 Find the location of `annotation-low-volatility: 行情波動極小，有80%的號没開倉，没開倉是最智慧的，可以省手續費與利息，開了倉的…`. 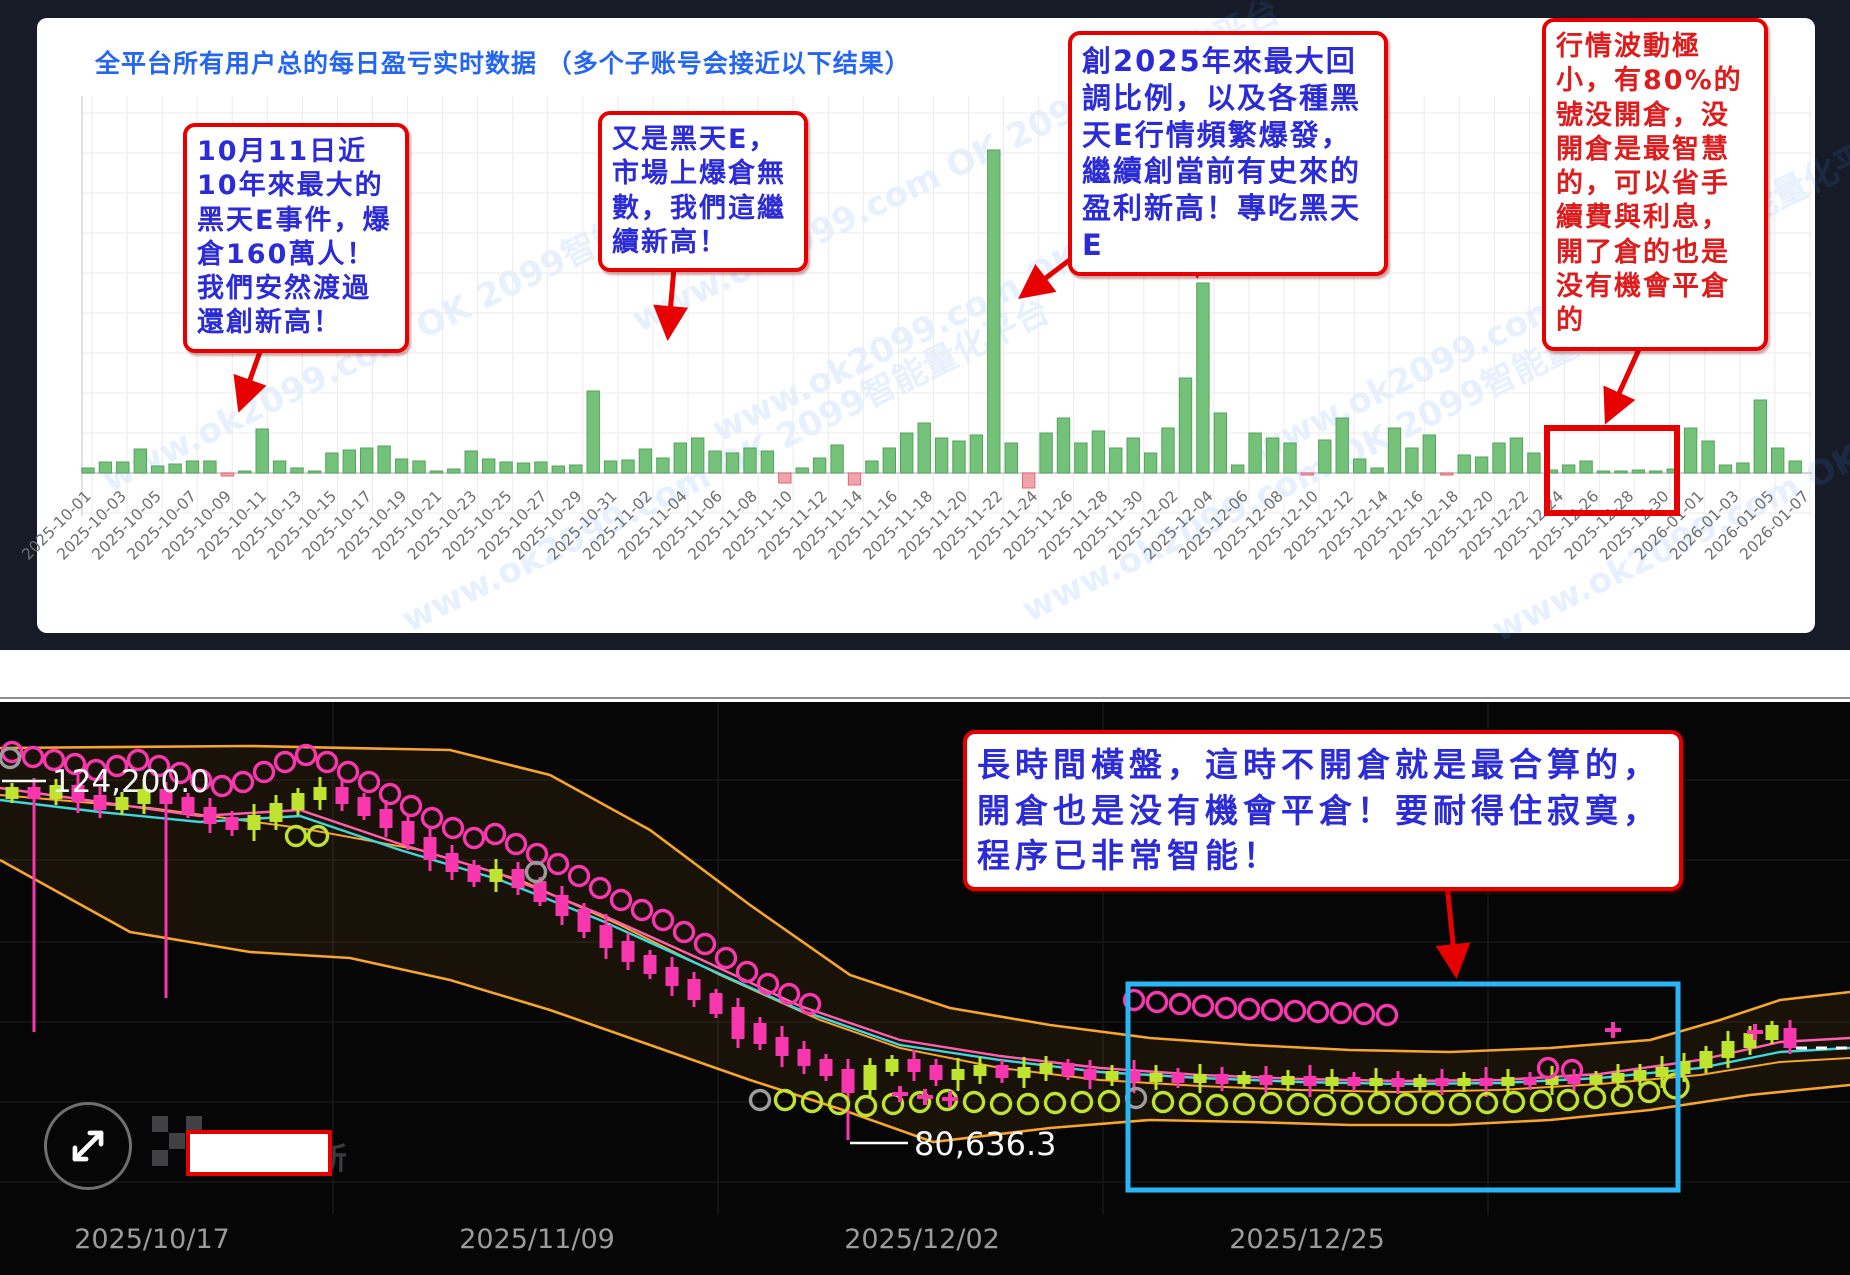

annotation-low-volatility: 行情波動極小，有80%的號没開倉，没開倉是最智慧的，可以省手續費與利息，開了倉的… is located at coordinates (1655, 184).